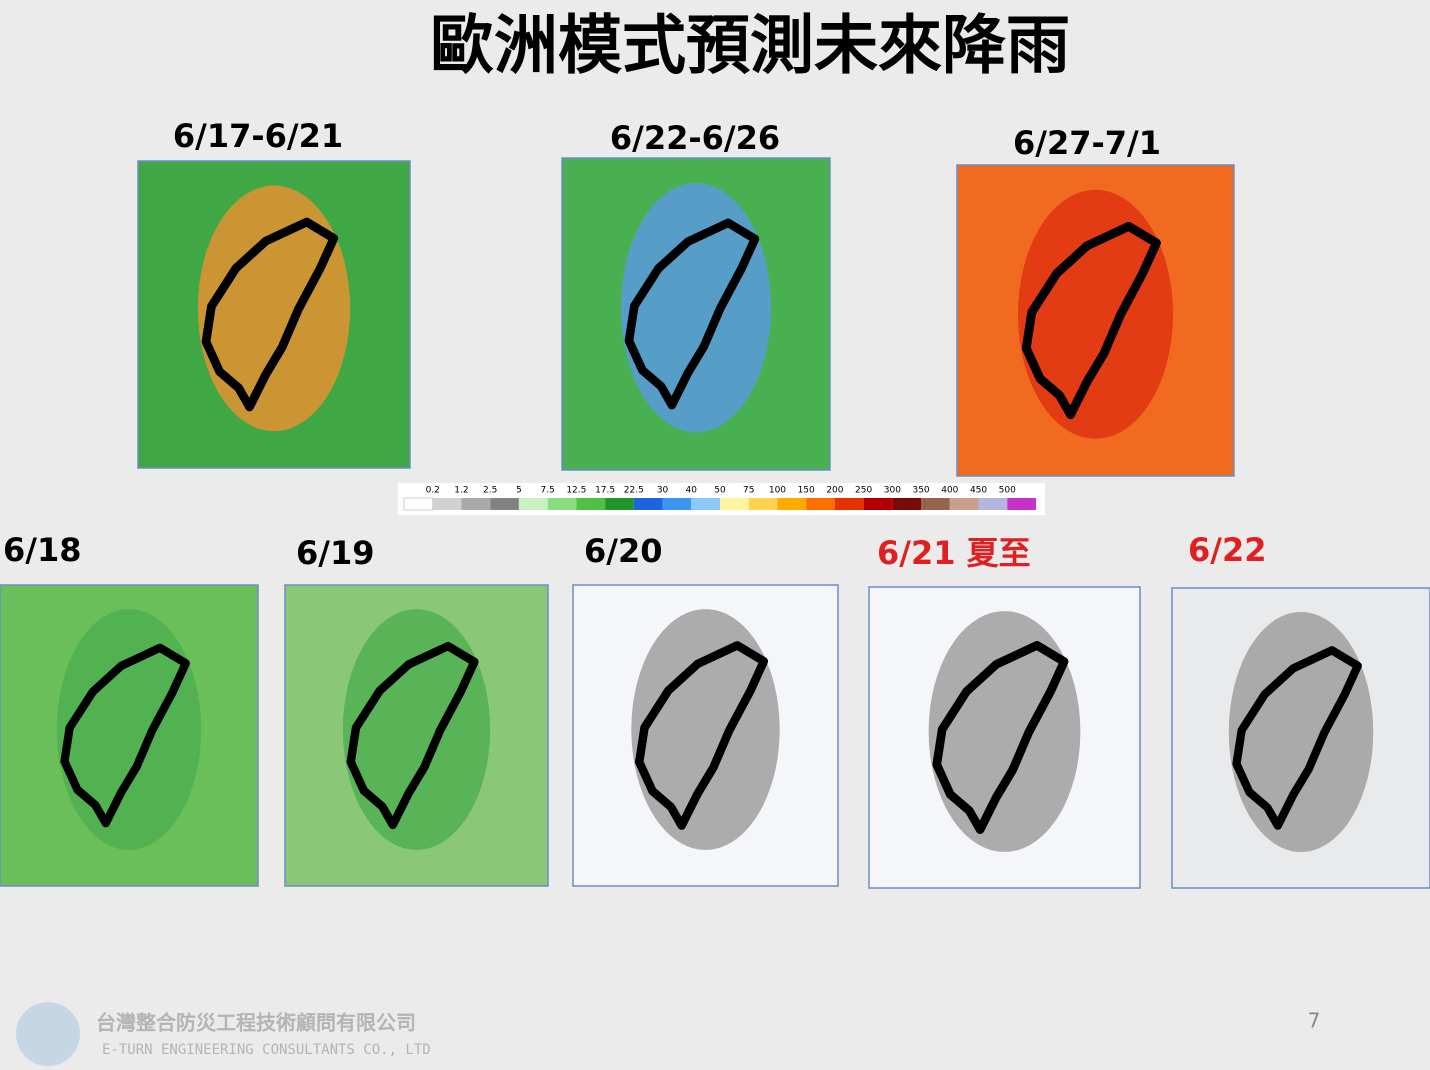 The width and height of the screenshot is (1430, 1070). I want to click on day-label: 6/21 夏至, so click(954, 553).